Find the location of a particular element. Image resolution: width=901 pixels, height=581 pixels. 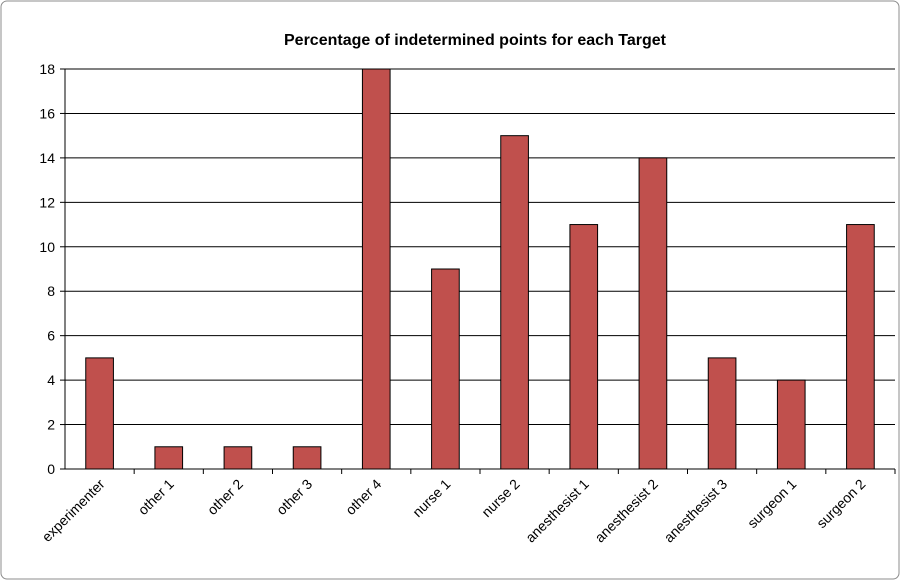

y-tick-label: 14 is located at coordinates (47, 158).